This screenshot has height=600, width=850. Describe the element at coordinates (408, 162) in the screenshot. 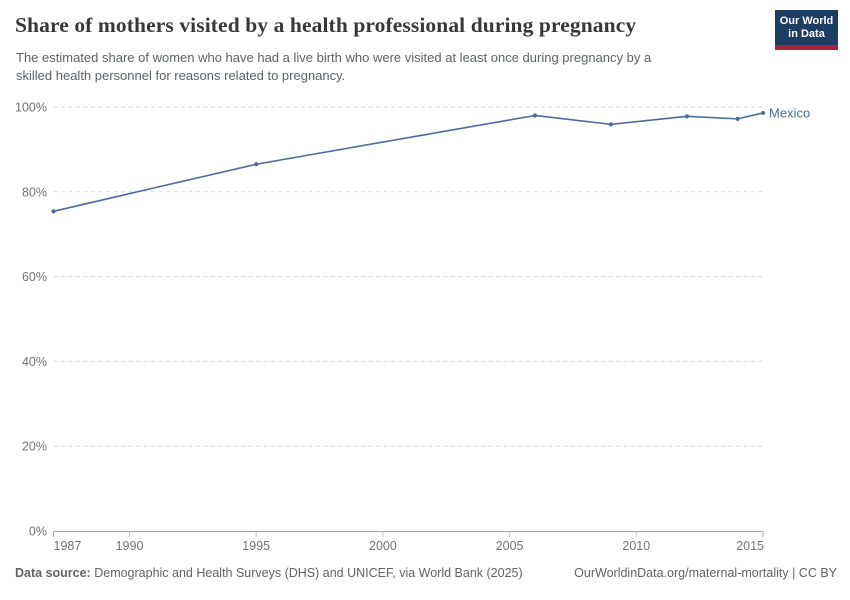

I see `data-line-mexico` at that location.